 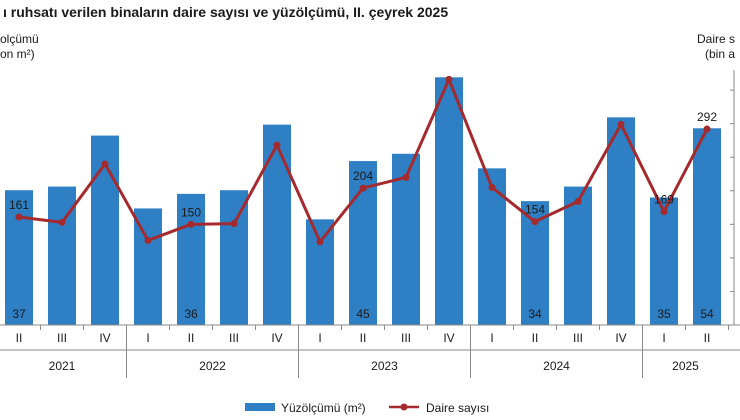 What do you see at coordinates (384, 366) in the screenshot?
I see `year-label: 2023` at bounding box center [384, 366].